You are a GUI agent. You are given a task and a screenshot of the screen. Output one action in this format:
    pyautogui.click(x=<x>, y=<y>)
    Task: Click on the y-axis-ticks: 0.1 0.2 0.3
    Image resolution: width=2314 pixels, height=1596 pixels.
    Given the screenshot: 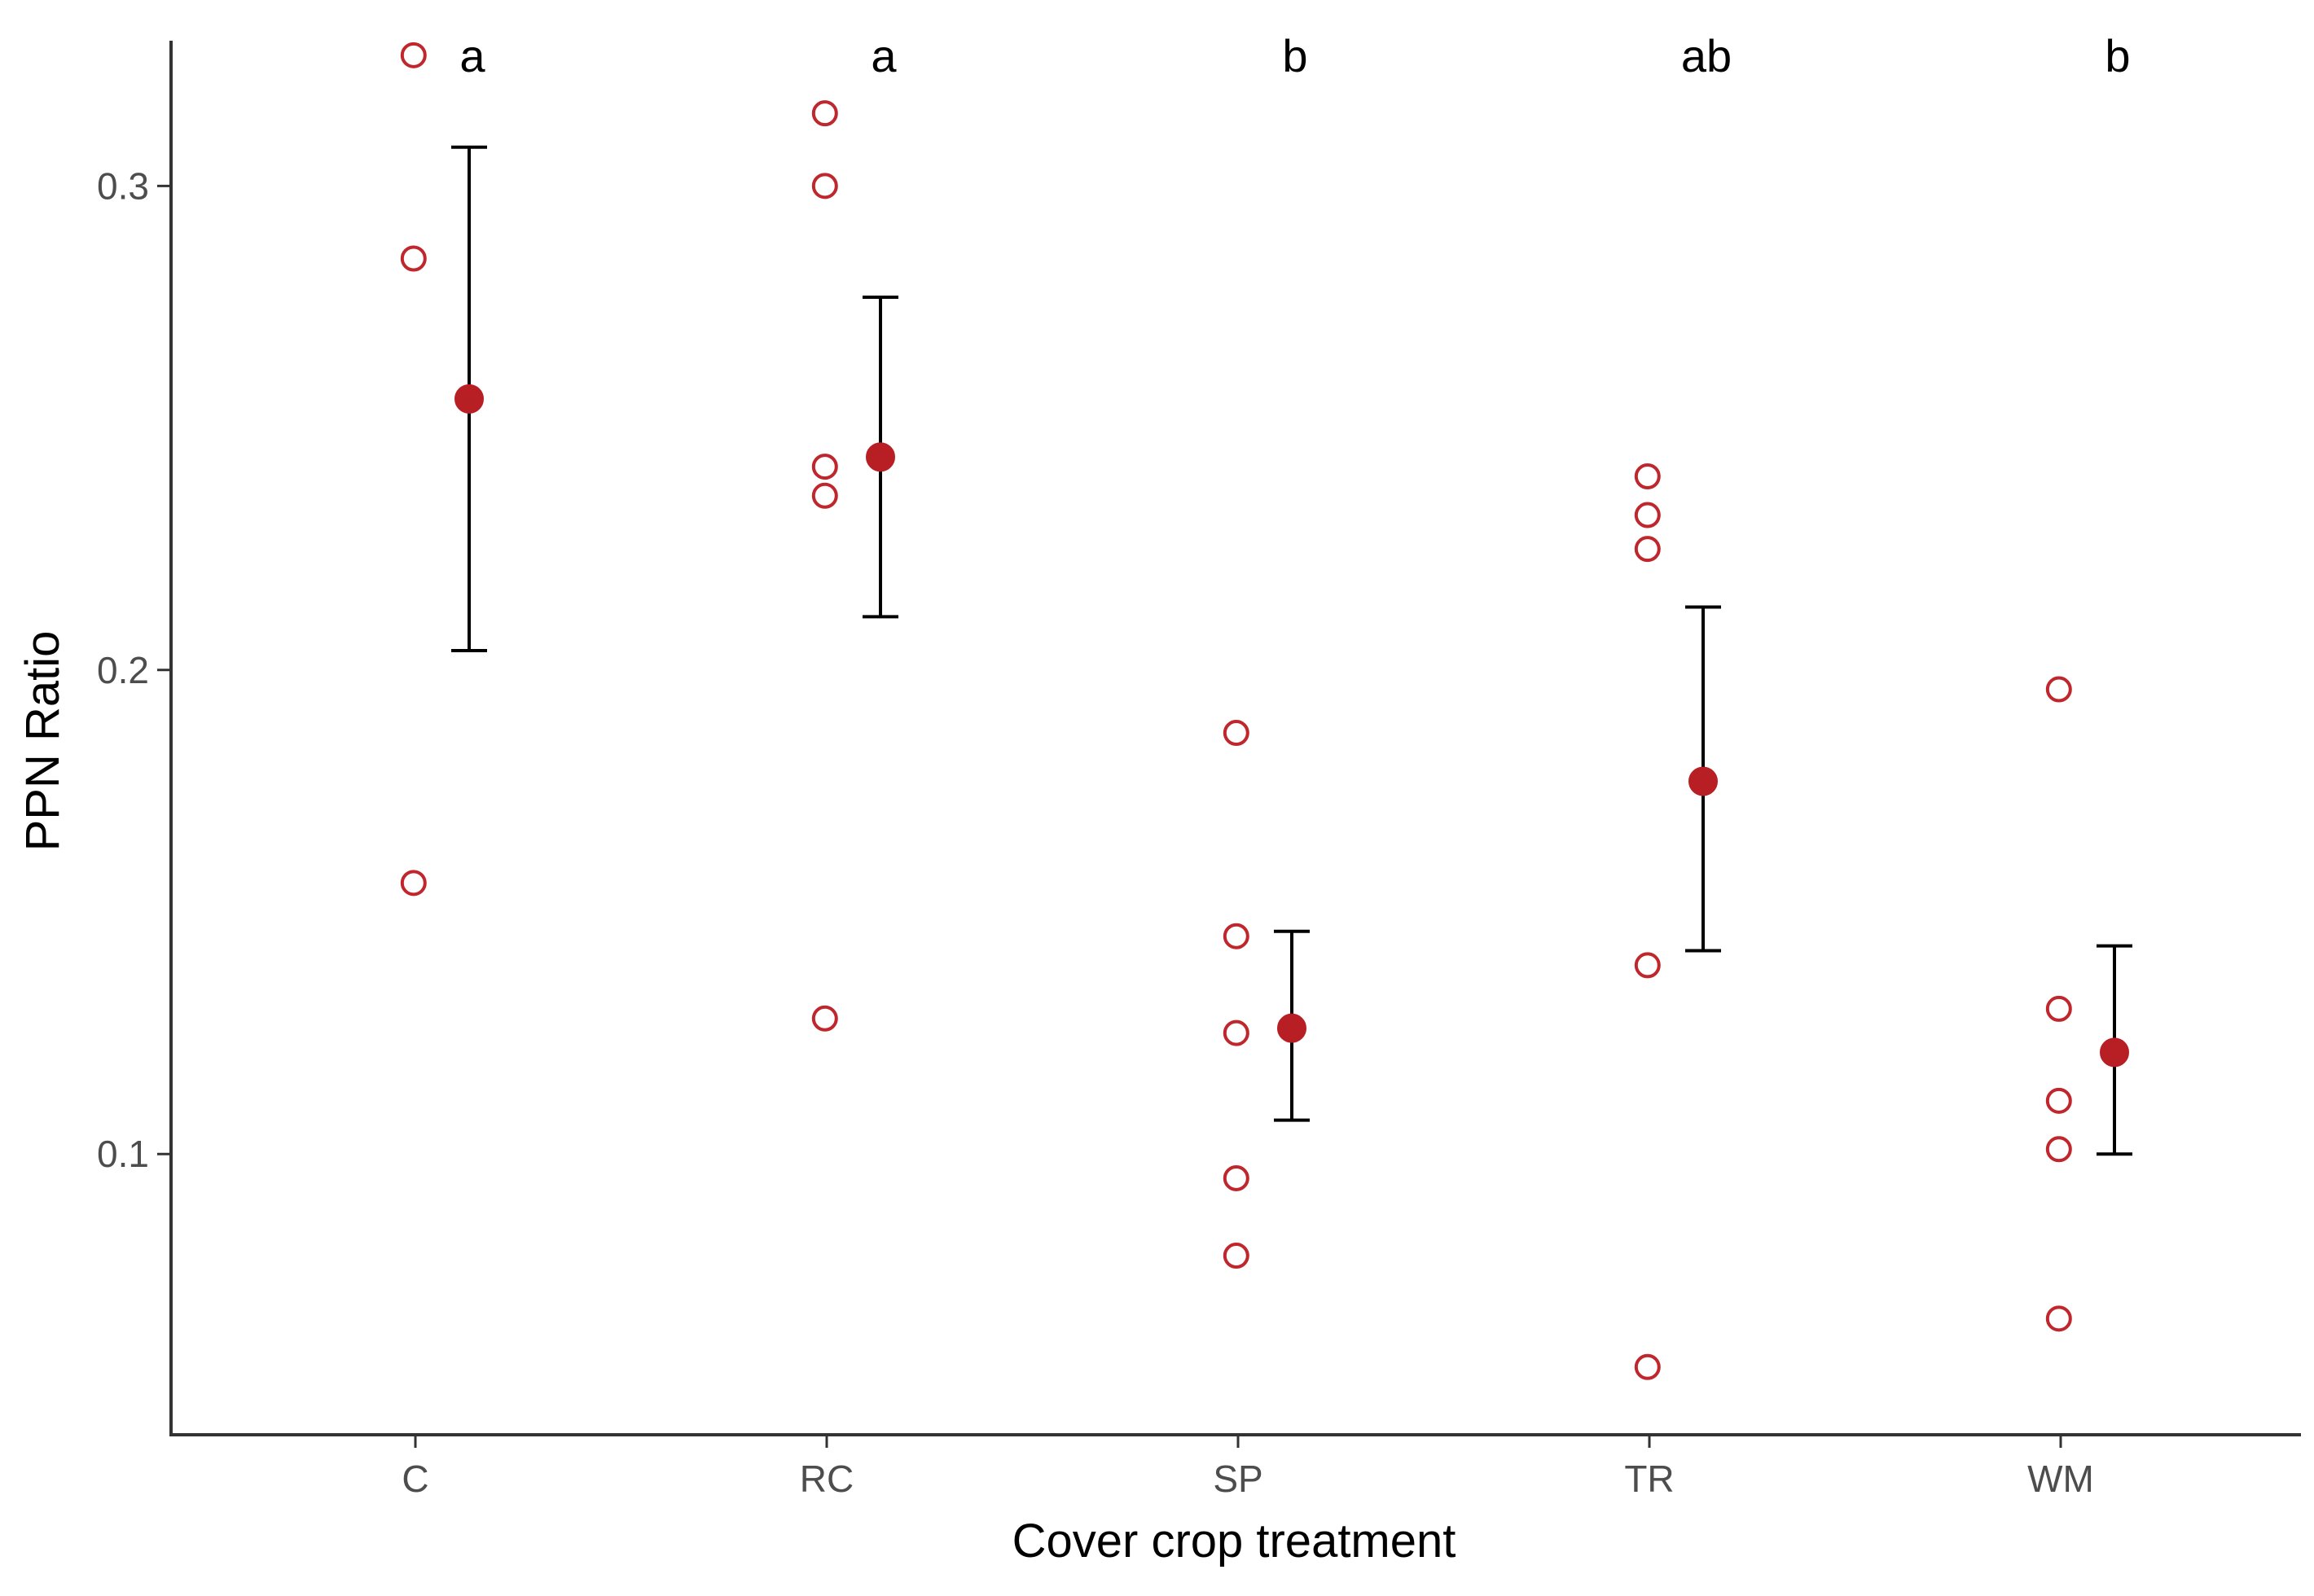 What is the action you would take?
    pyautogui.click(x=134, y=669)
    